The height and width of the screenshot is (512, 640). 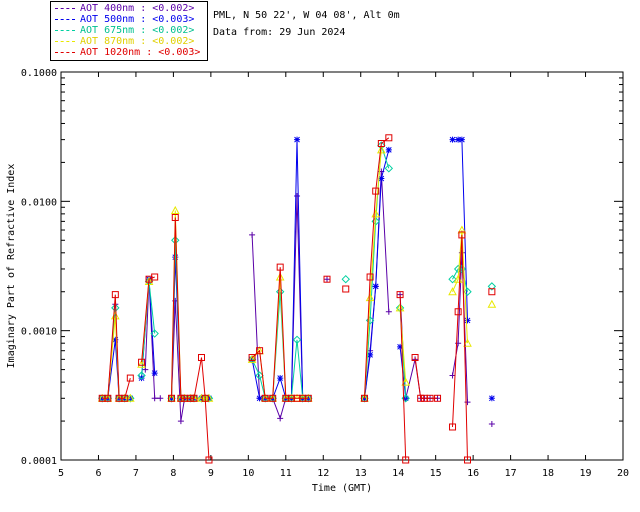 What do you see at coordinates (61, 473) in the screenshot?
I see `x-tick-label: 5` at bounding box center [61, 473].